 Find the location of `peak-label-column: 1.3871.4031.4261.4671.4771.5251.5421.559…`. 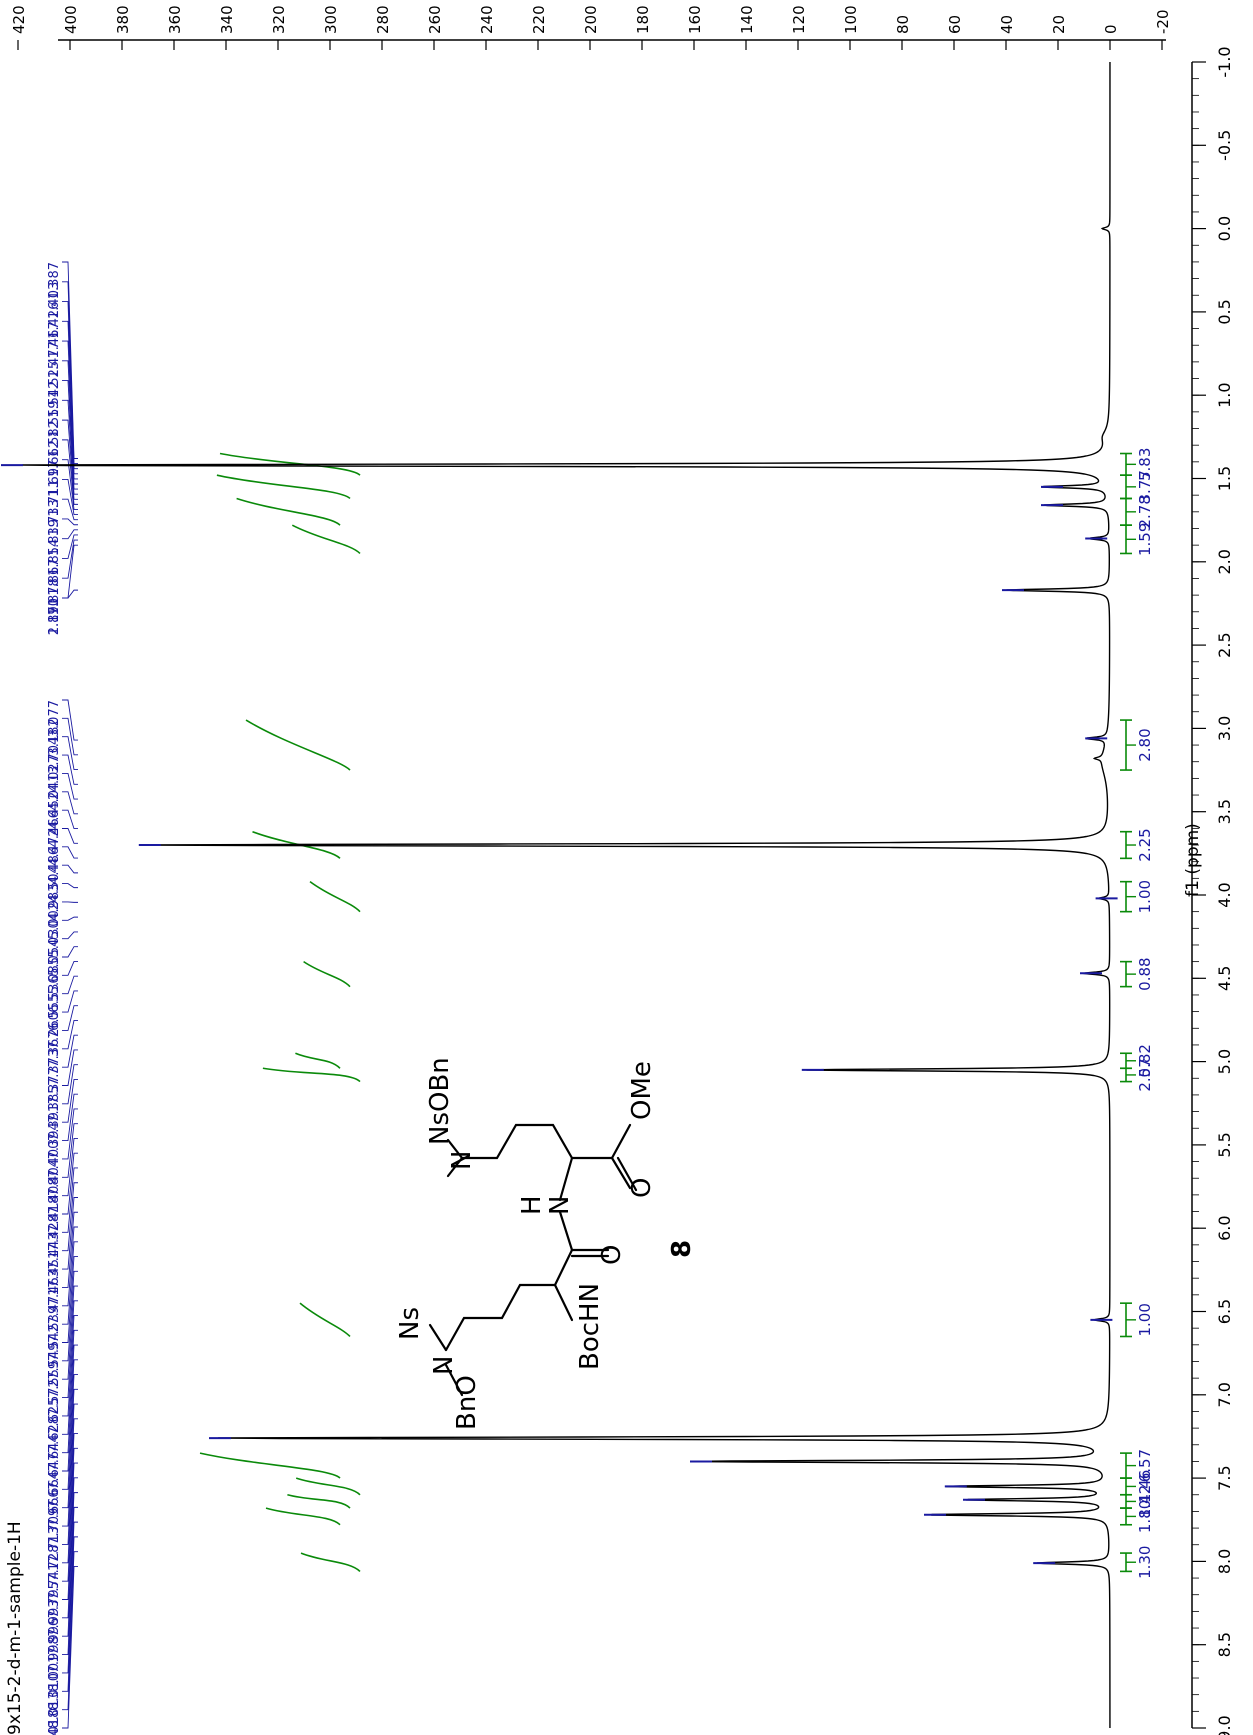

peak-label-column: 1.3871.4031.4261.4671.4771.5251.5421.559… is located at coordinates (62, 998).